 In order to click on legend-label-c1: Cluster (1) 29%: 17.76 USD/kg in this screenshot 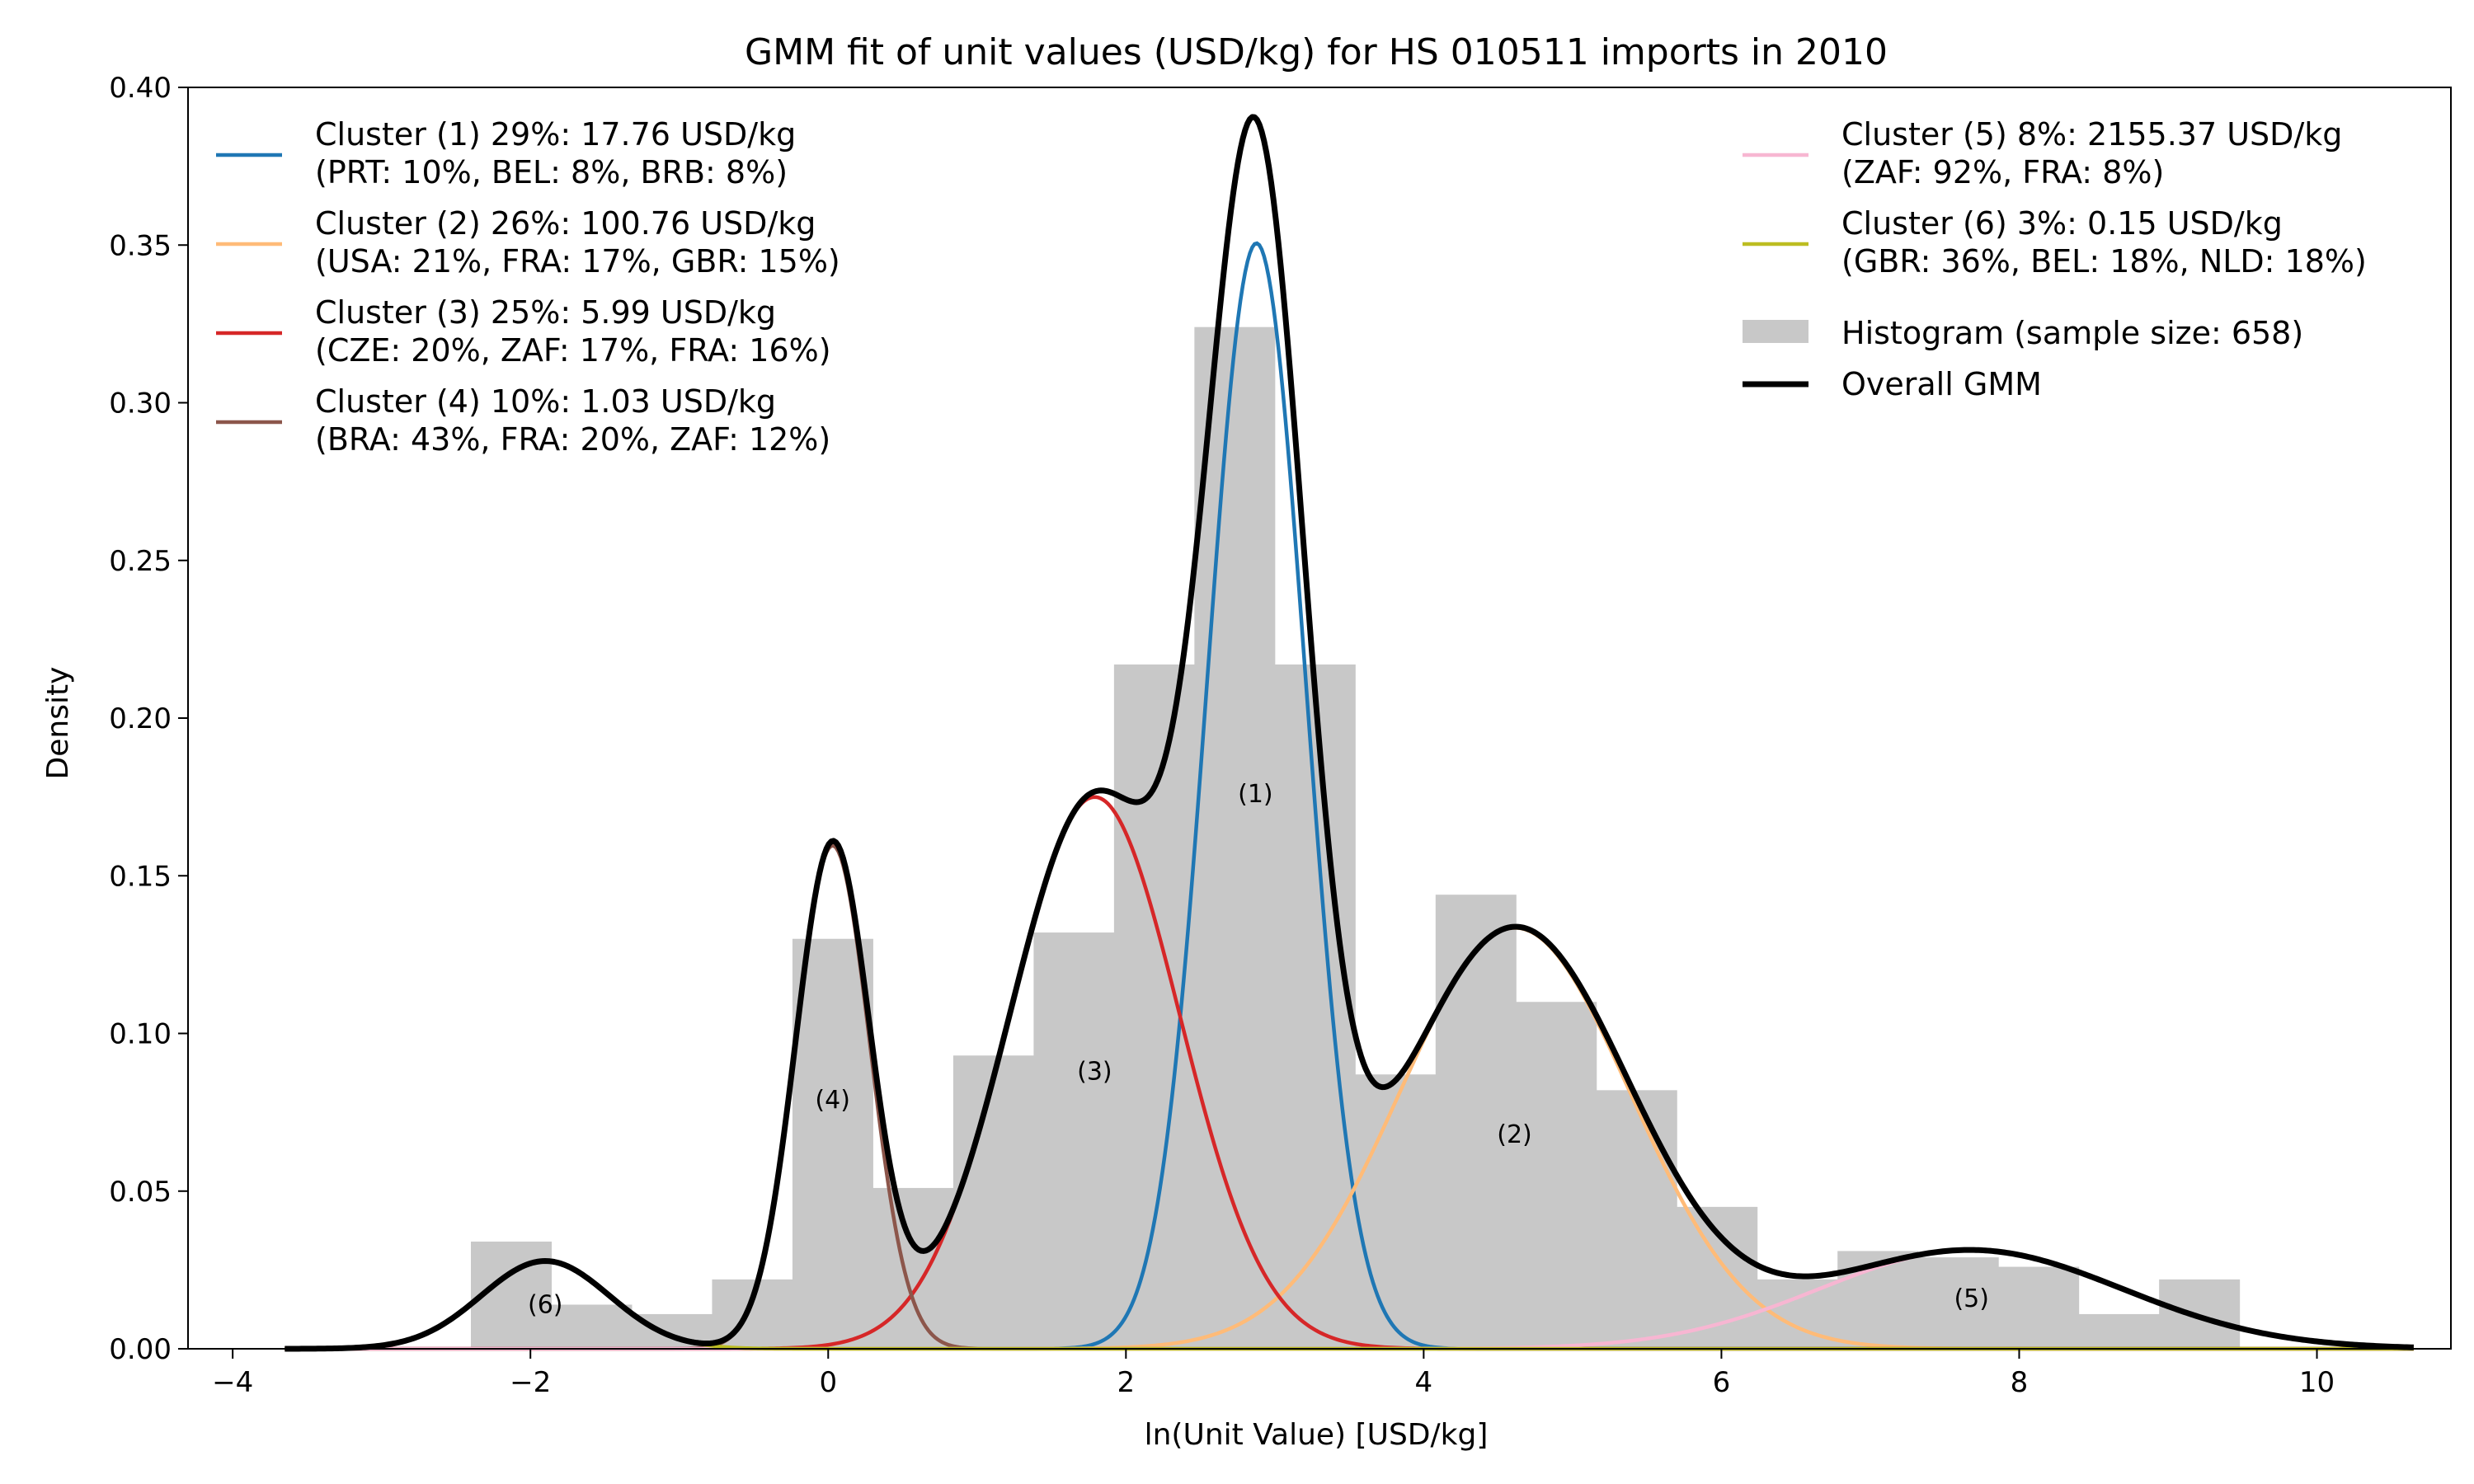, I will do `click(555, 134)`.